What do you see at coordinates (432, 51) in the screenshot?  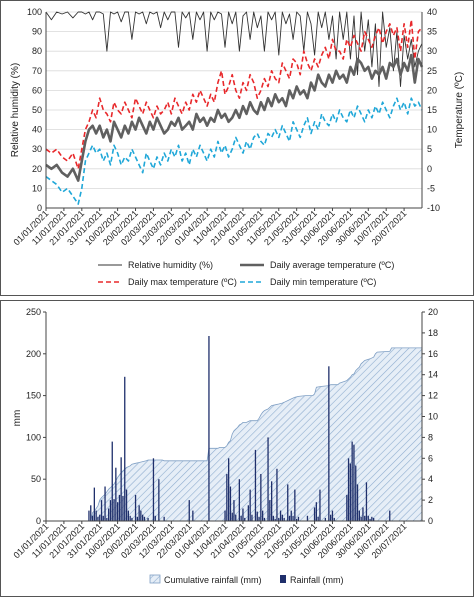 I see `top-right-tick-label: 30` at bounding box center [432, 51].